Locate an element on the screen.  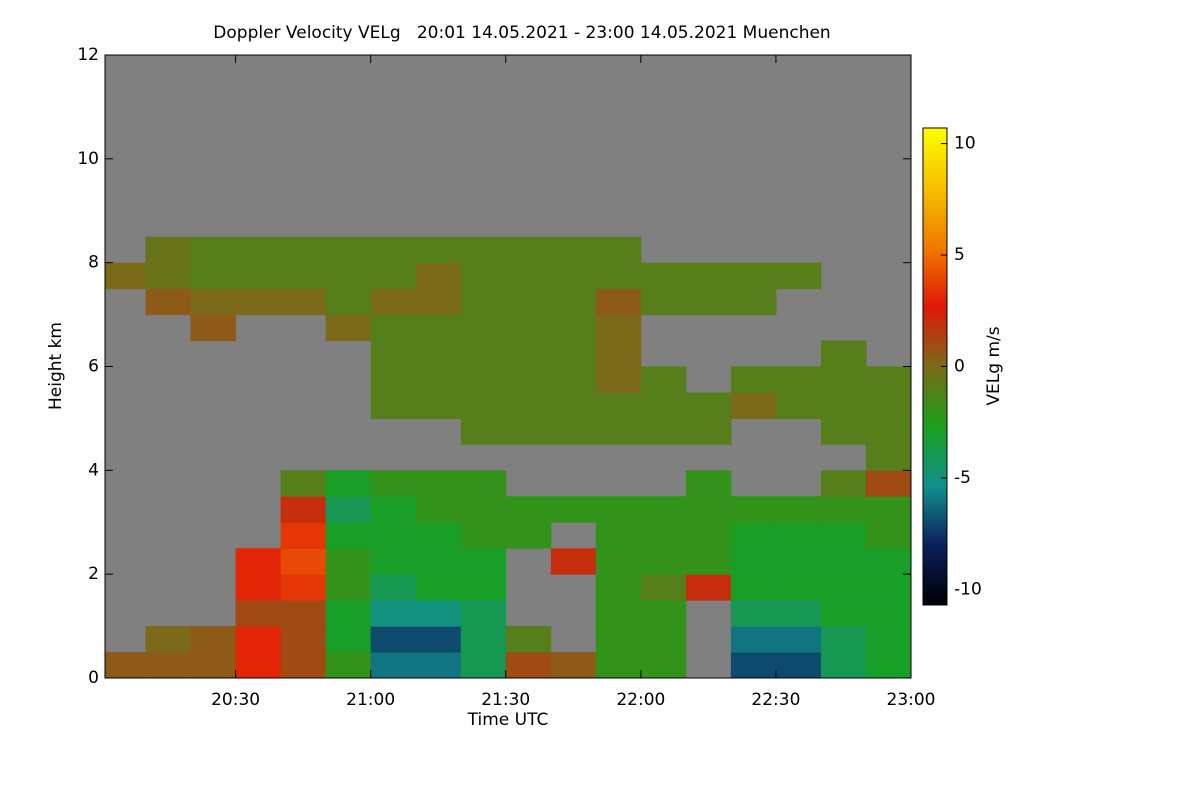
x-tick-label: 23:00 is located at coordinates (911, 700).